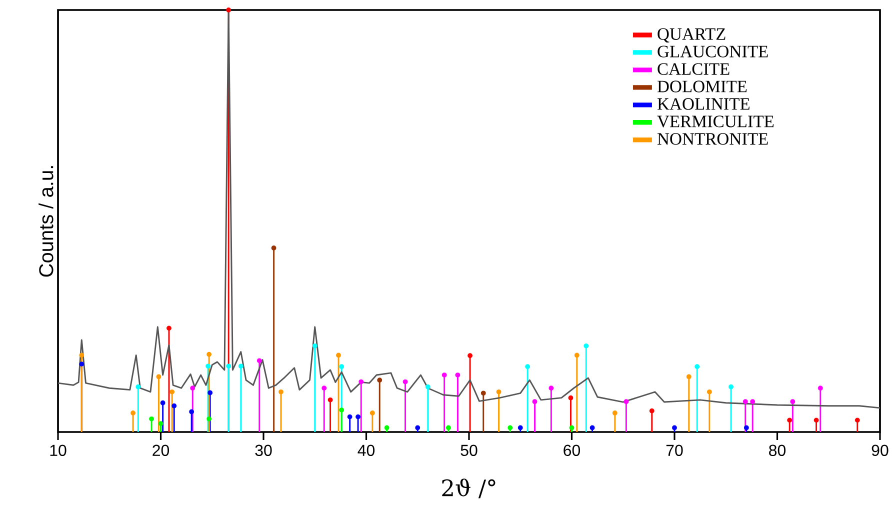 The image size is (892, 519). What do you see at coordinates (161, 450) in the screenshot?
I see `x-tick-label: 20` at bounding box center [161, 450].